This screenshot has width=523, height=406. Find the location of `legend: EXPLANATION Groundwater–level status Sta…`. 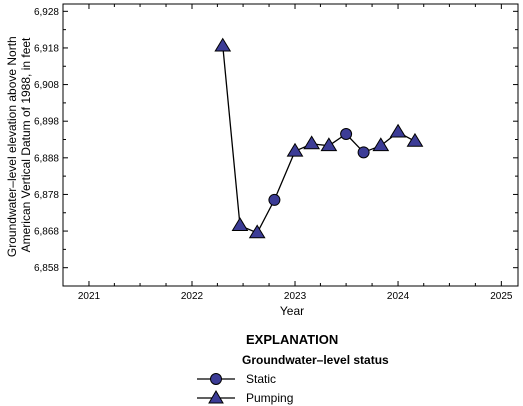

legend: EXPLANATION Groundwater–level status Sta… is located at coordinates (293, 368).